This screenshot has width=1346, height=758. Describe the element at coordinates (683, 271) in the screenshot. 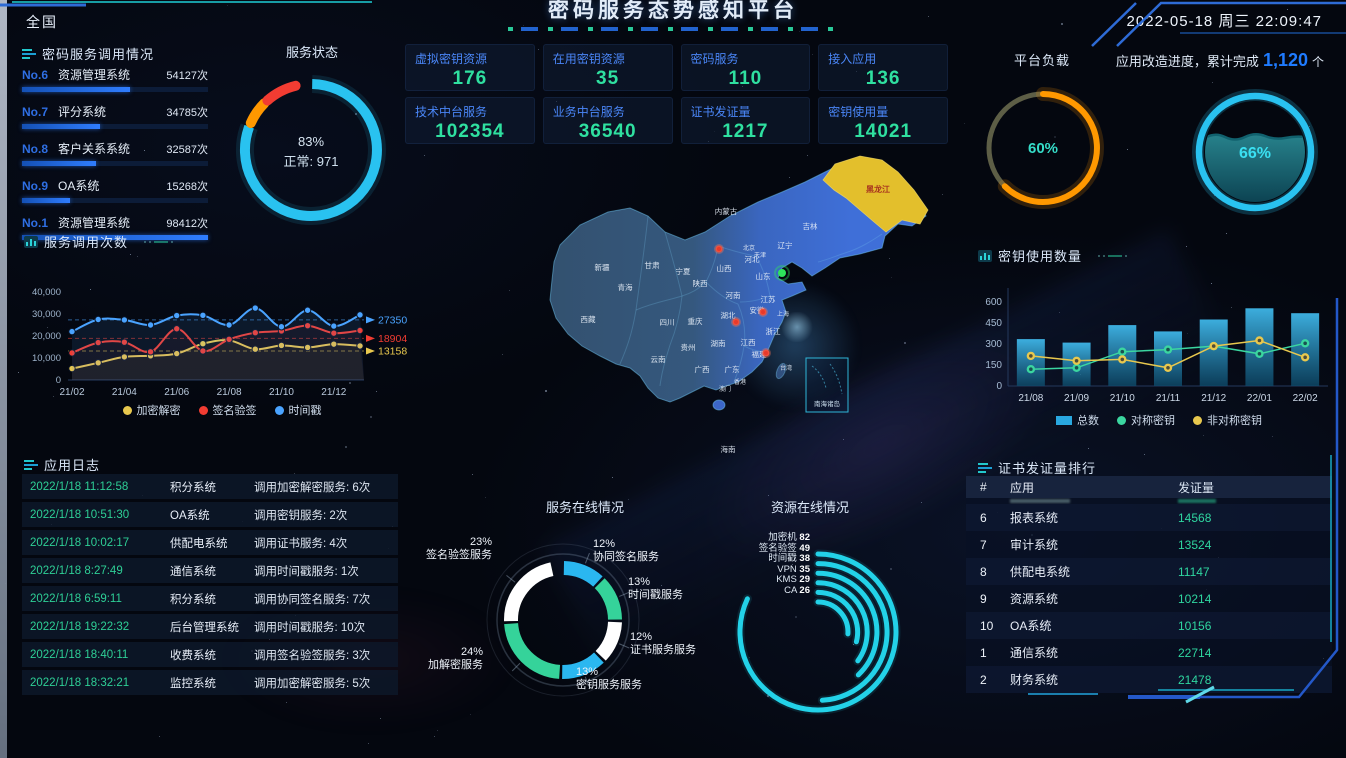

I see `svg-text: 宁夏` at that location.